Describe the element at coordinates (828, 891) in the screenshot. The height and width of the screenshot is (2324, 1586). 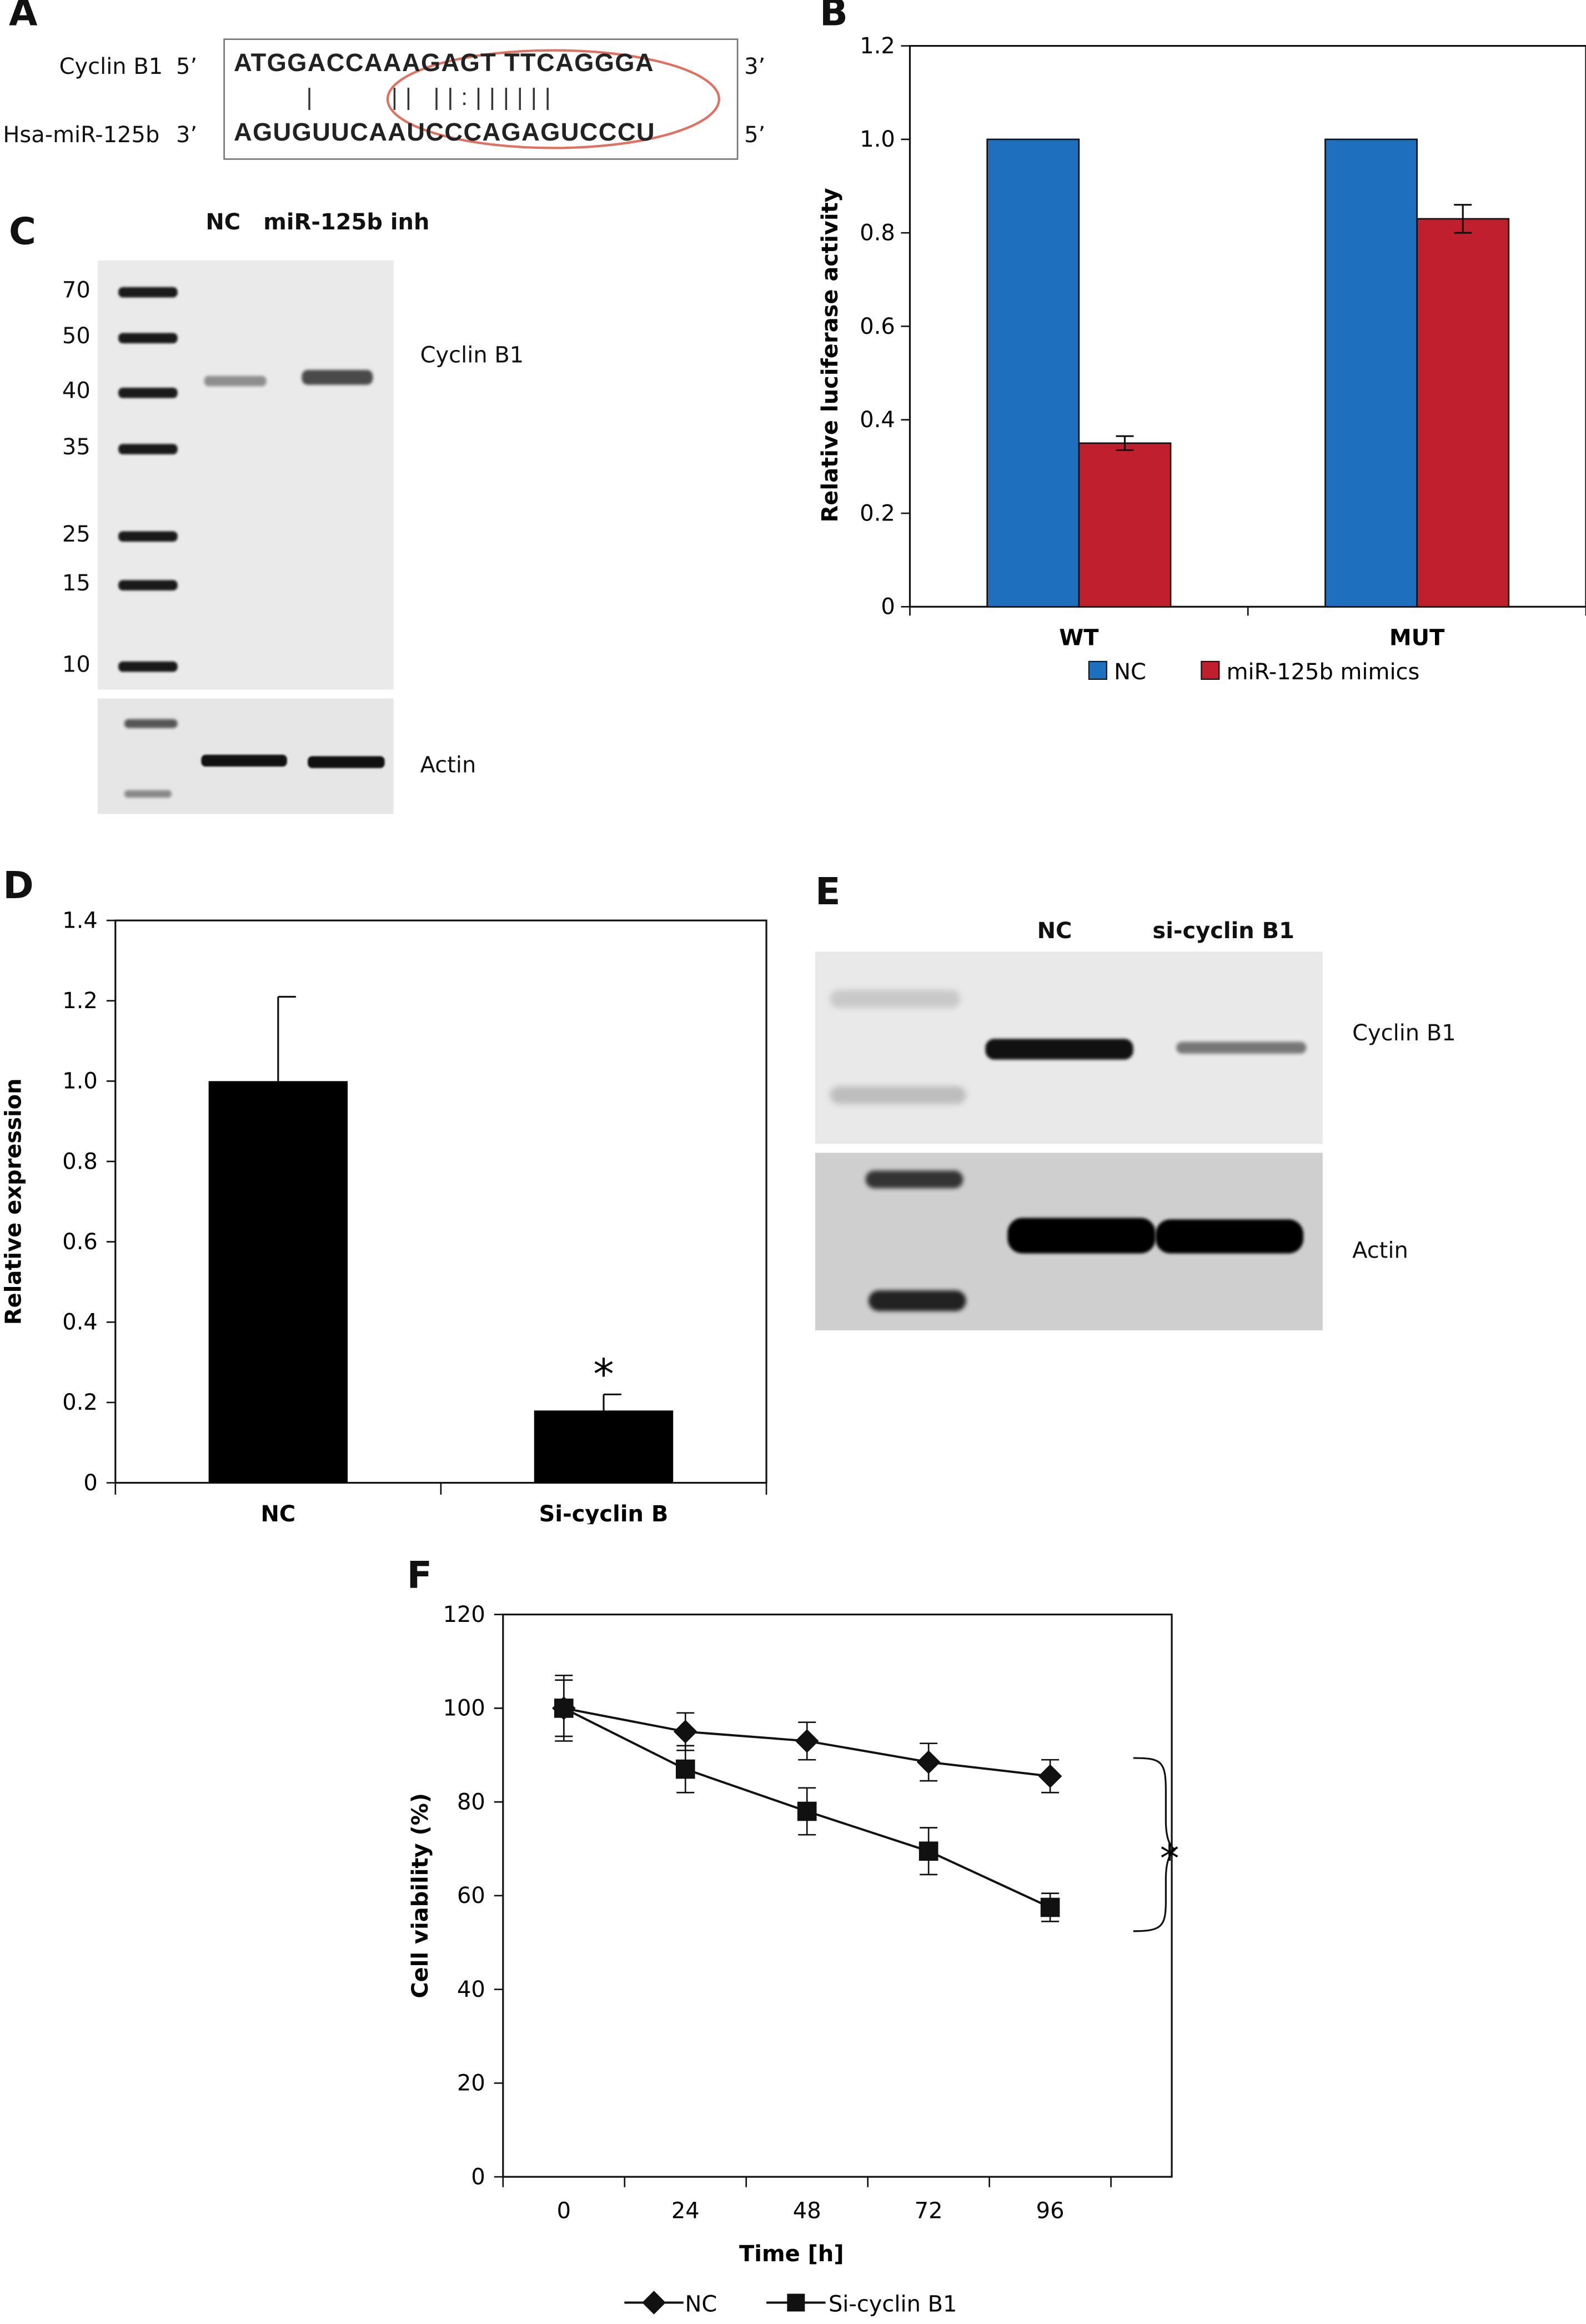
I see `panel-label-e: E` at that location.